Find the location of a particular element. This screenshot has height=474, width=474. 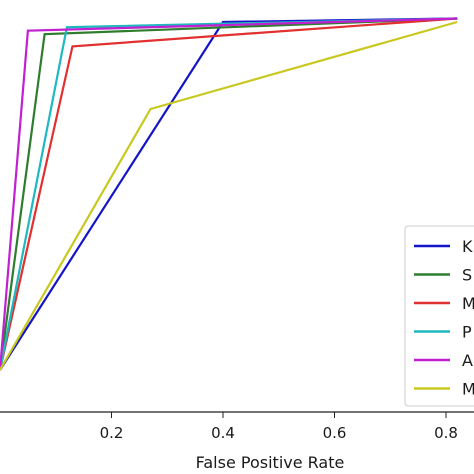

x-axis-label: False Positive Rate is located at coordinates (270, 462).